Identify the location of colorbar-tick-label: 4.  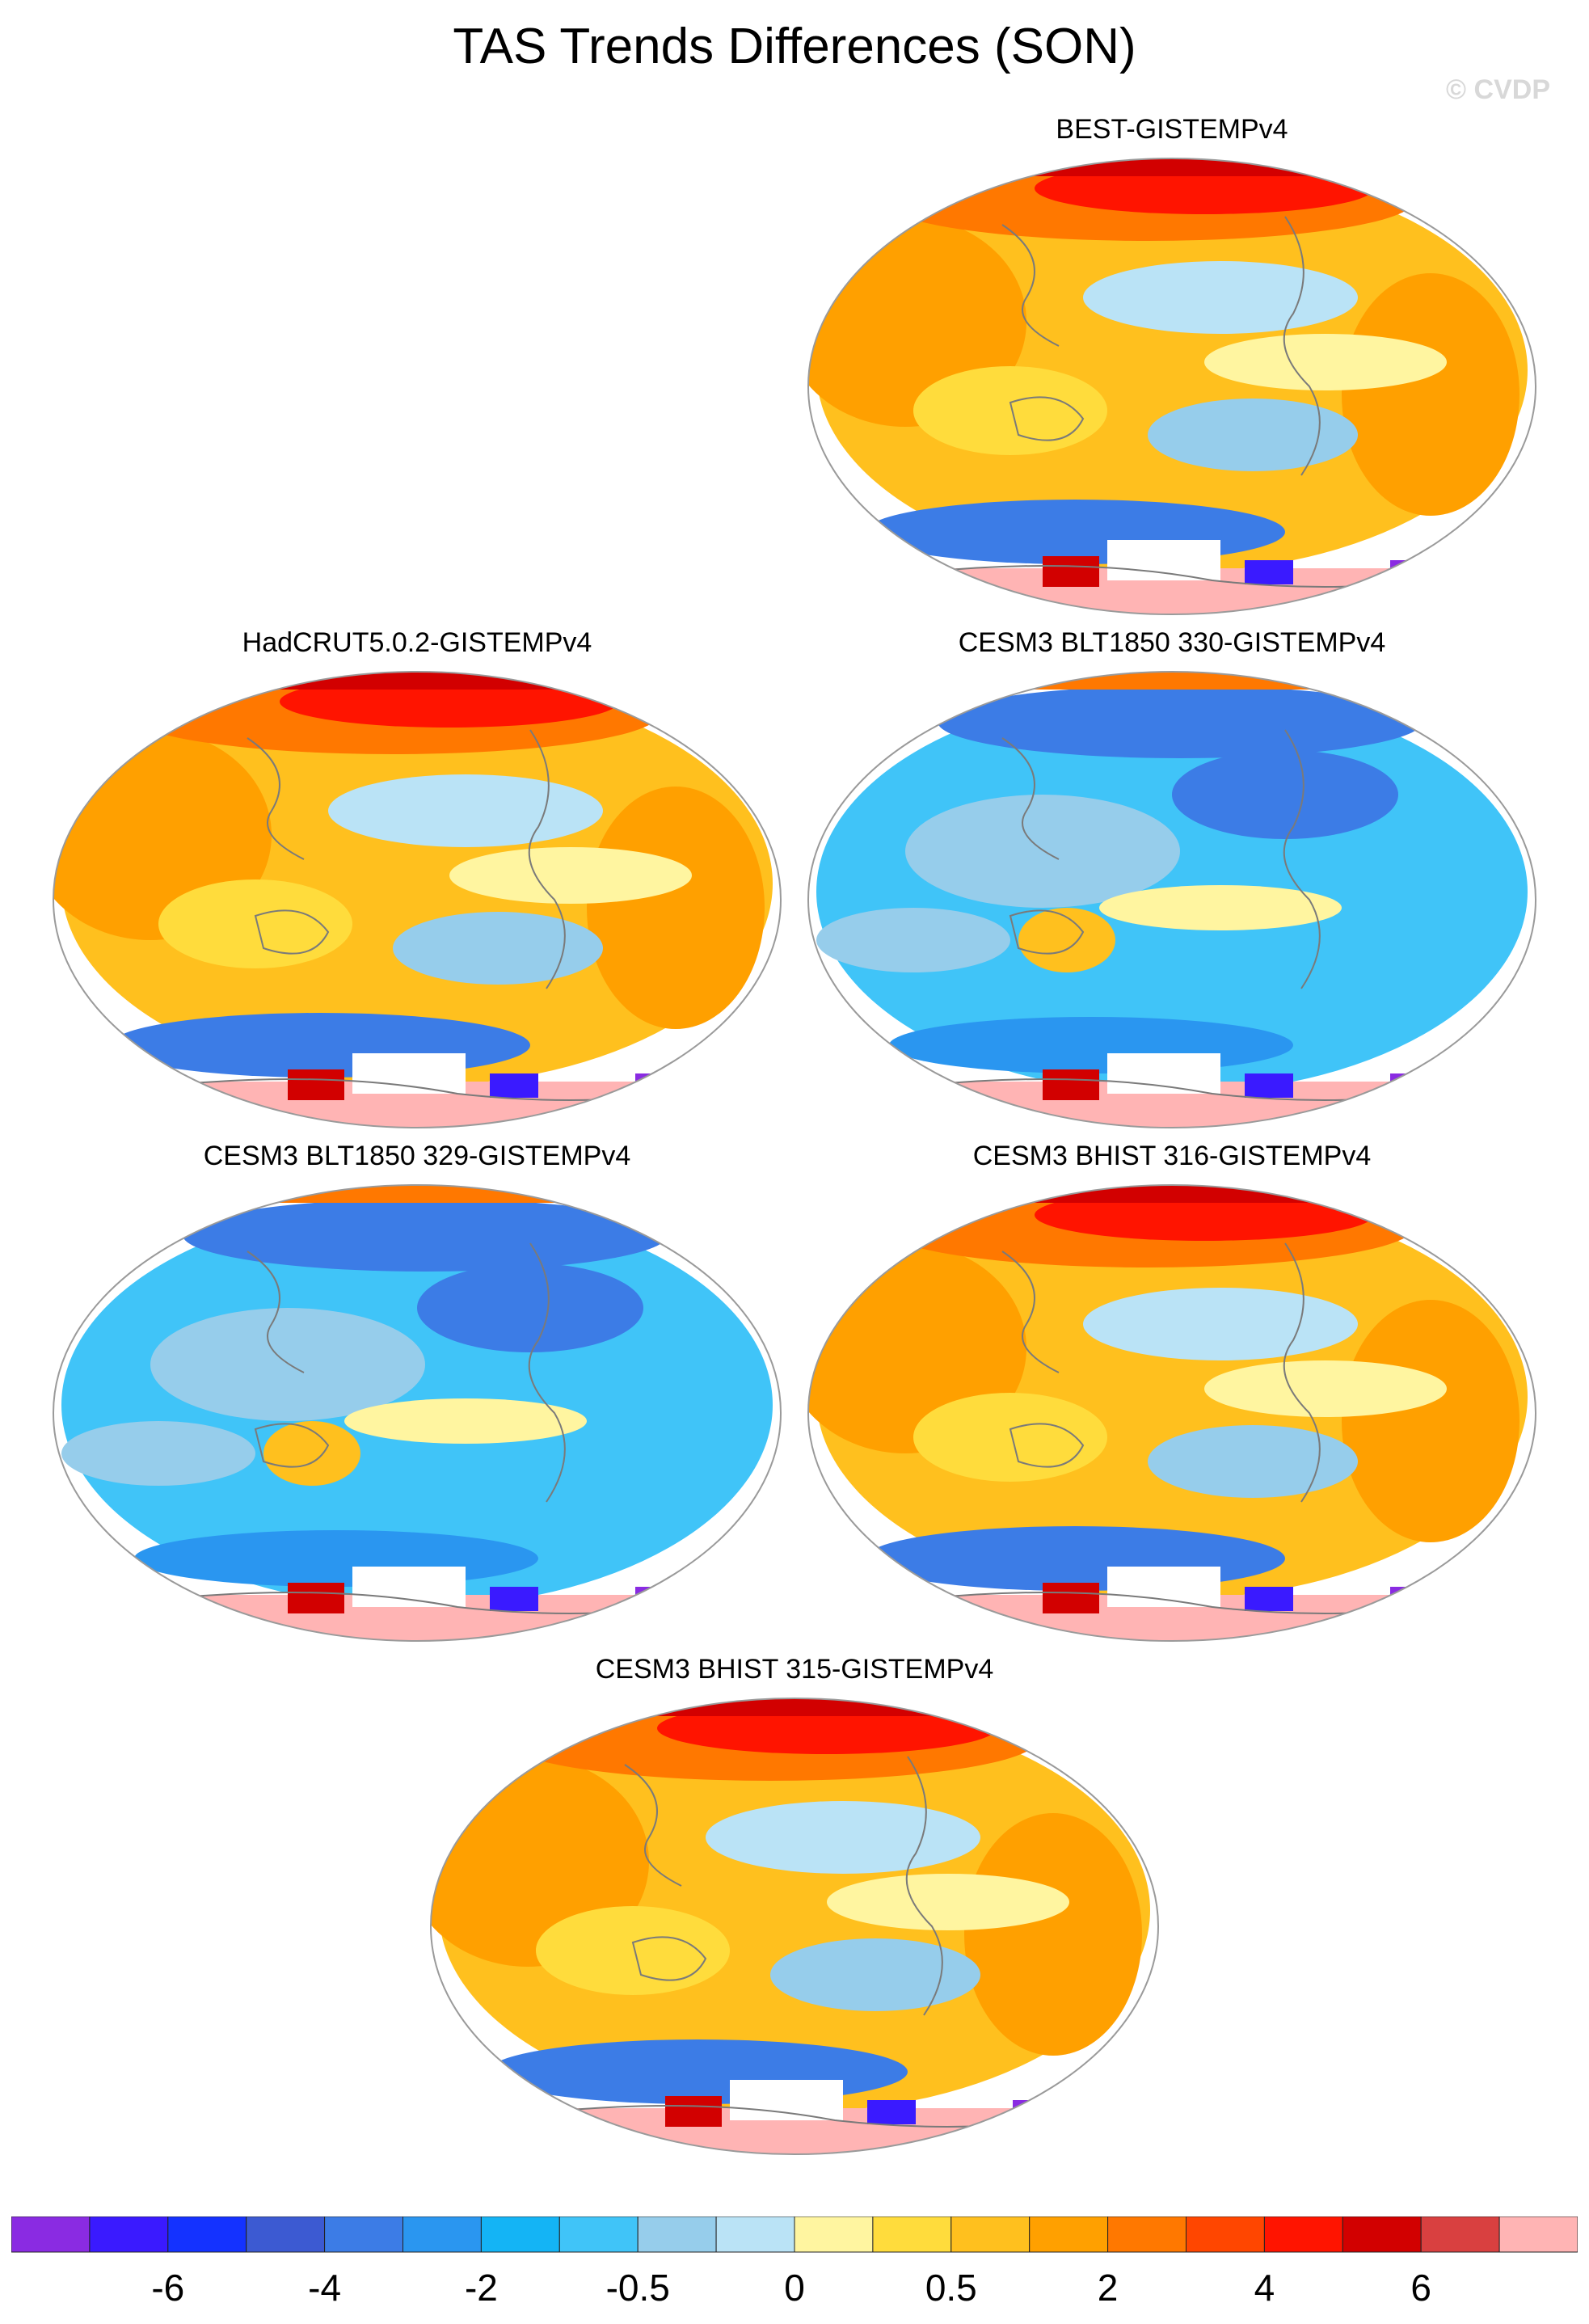
(1264, 2288).